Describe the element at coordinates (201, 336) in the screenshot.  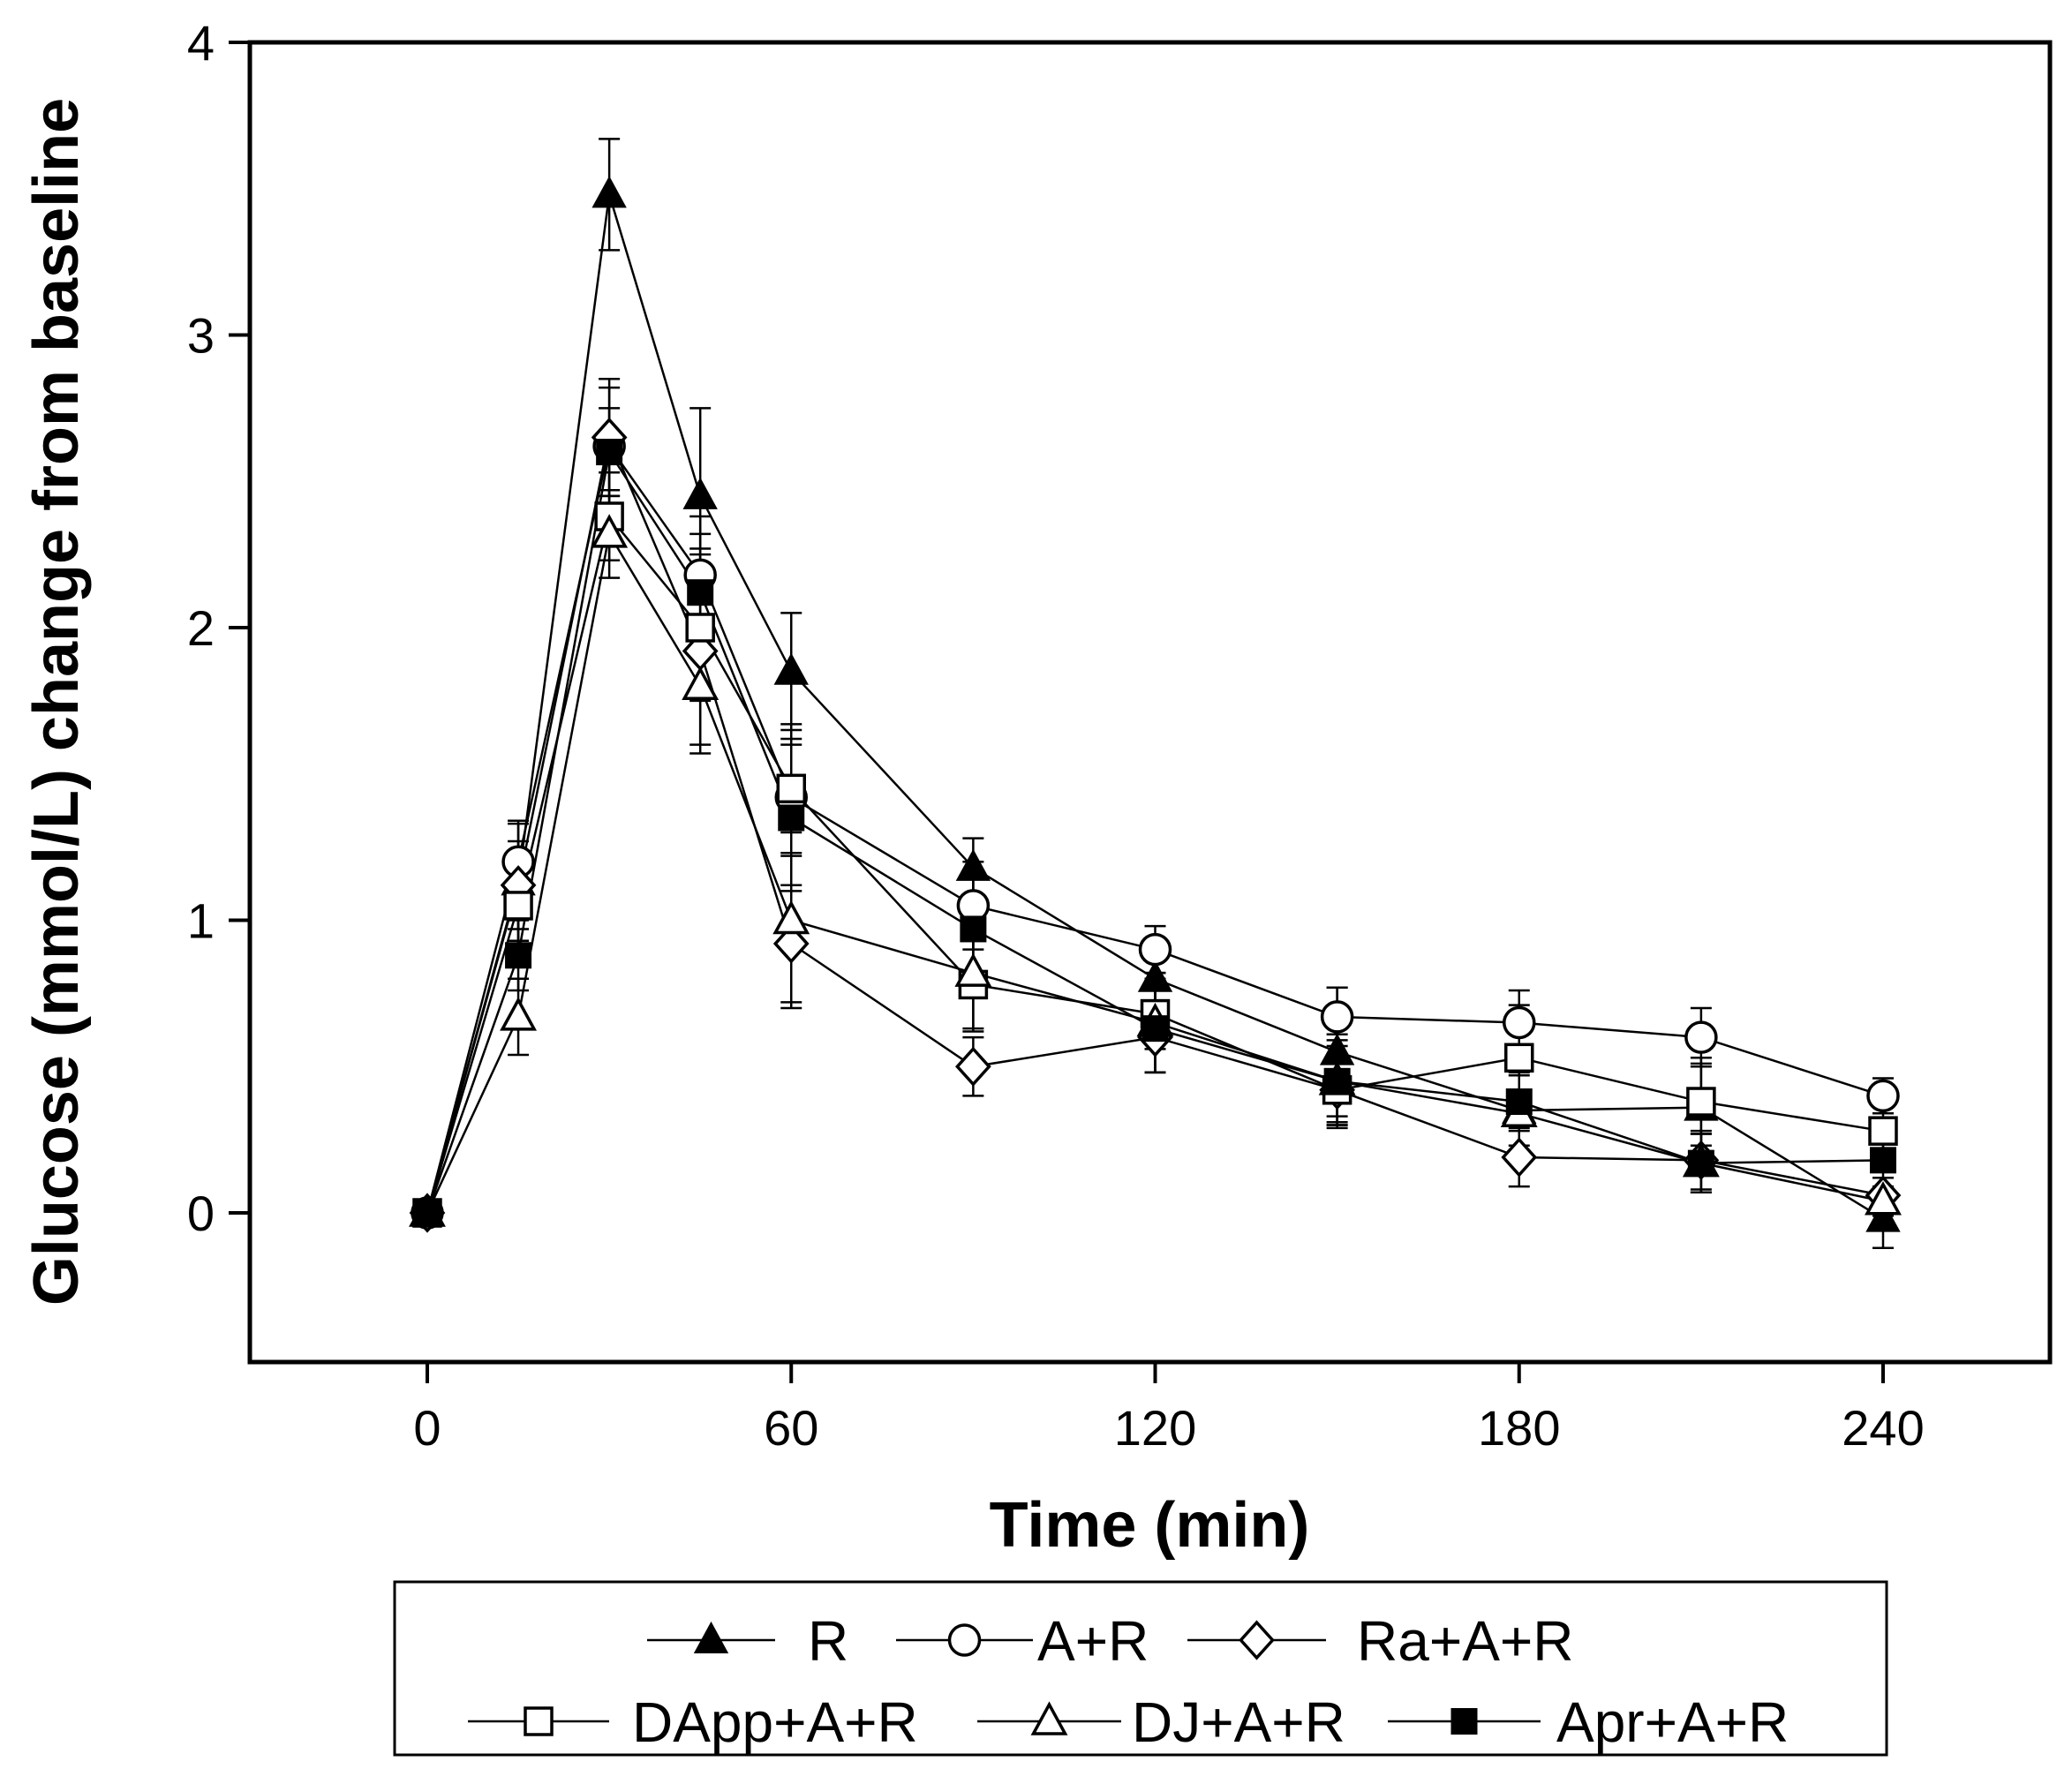
I see `y-tick-label: 3` at that location.